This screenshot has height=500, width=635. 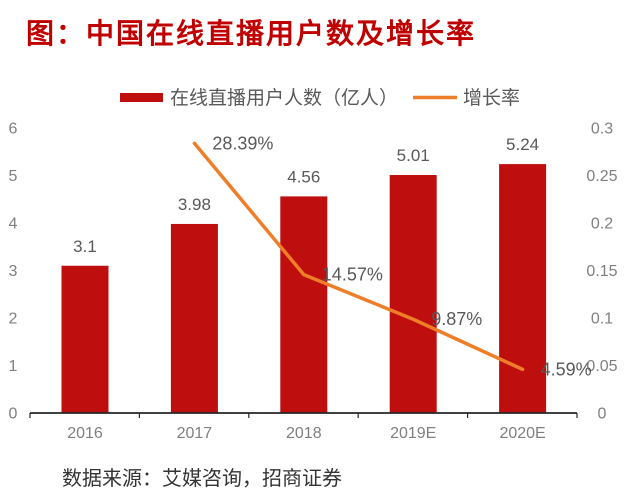 I want to click on left-axis-tick-label: 5, so click(x=13, y=176).